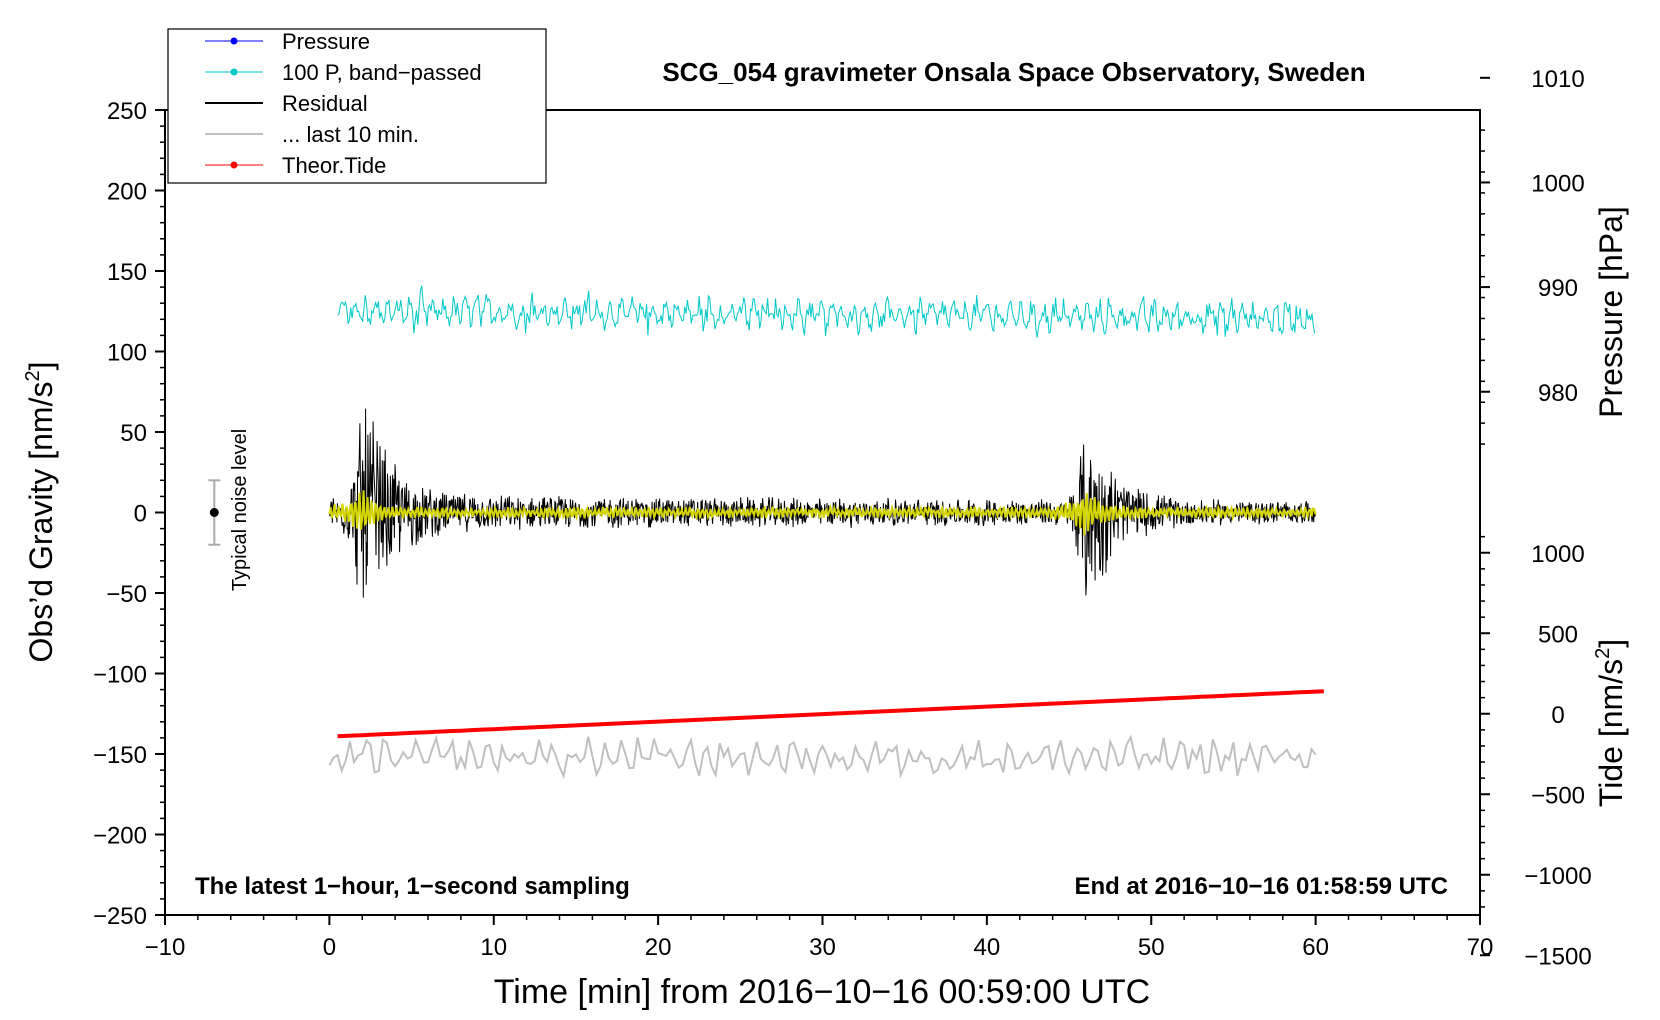 The image size is (1660, 1020). I want to click on noise-indicator, so click(214, 512).